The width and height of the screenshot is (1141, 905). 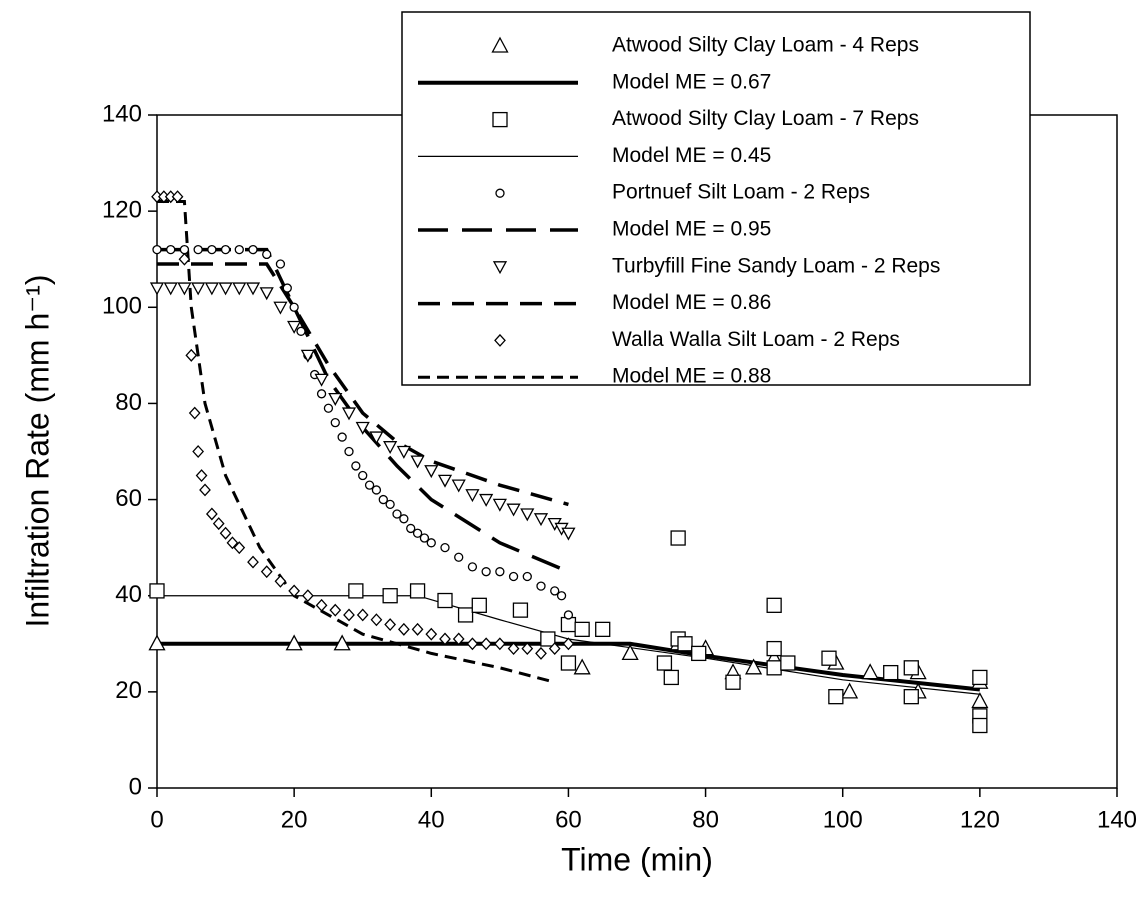 What do you see at coordinates (128, 402) in the screenshot?
I see `y-tick-label: 80` at bounding box center [128, 402].